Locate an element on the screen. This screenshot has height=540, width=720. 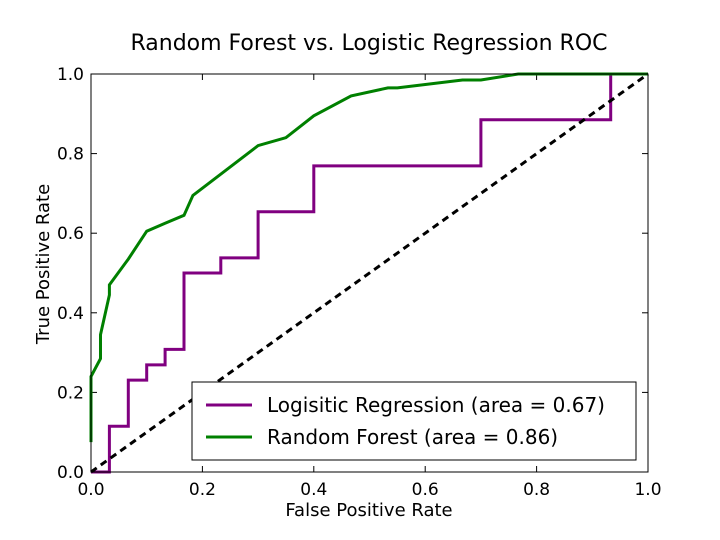
x-tick-label: 0.4 is located at coordinates (313, 490).